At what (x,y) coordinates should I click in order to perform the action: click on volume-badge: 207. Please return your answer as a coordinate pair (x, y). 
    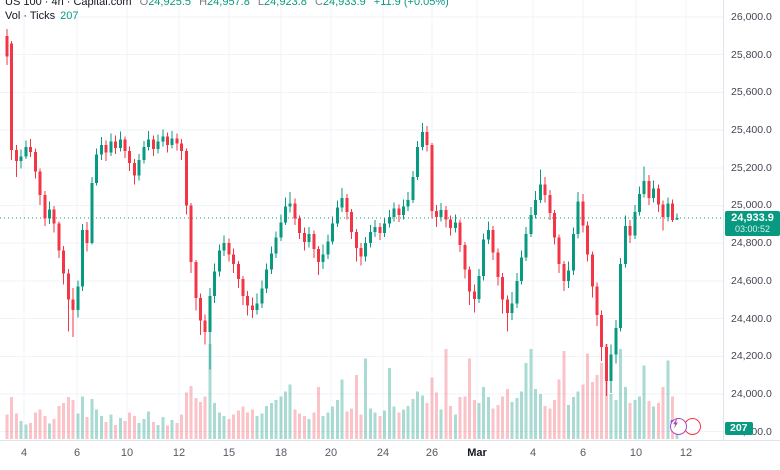
    Looking at the image, I should click on (739, 429).